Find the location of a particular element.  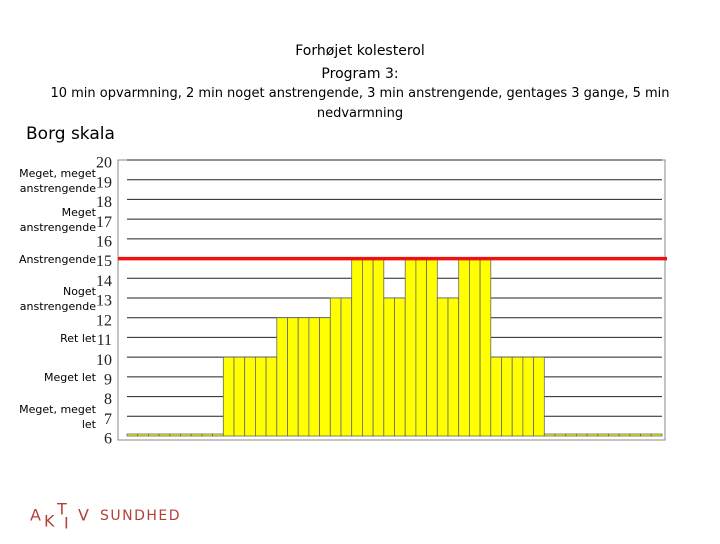

chart-title: Forhøjet kolesterol is located at coordinates (360, 51).